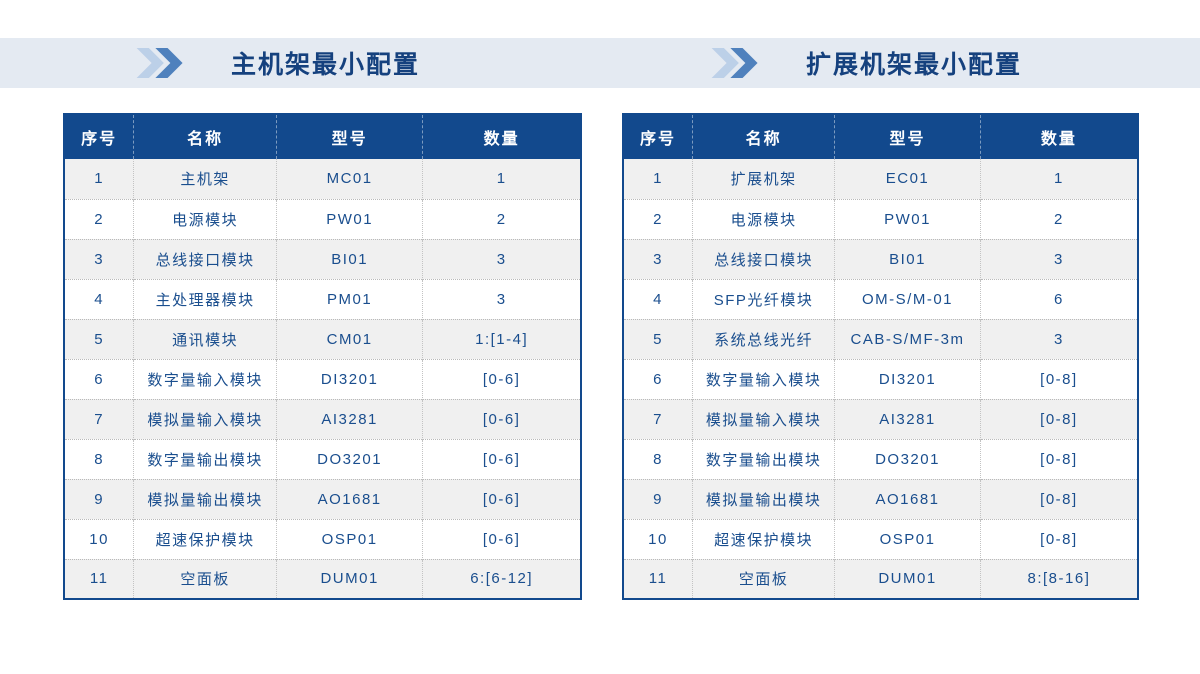 The image size is (1200, 674). I want to click on table-row: 5 系统总线光纤 CAB-S/MF-3m 3, so click(880, 338).